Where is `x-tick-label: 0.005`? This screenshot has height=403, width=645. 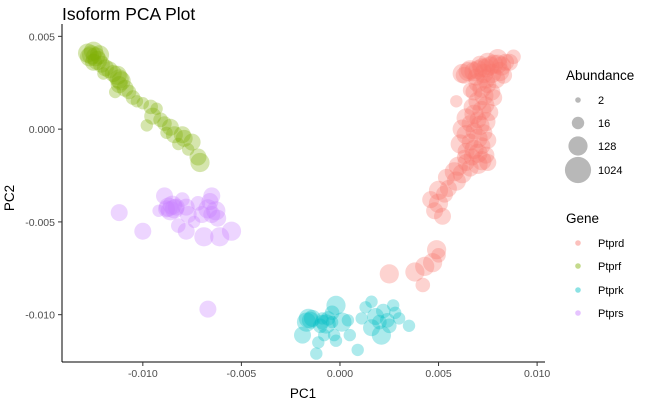 x-tick-label: 0.005 is located at coordinates (438, 374).